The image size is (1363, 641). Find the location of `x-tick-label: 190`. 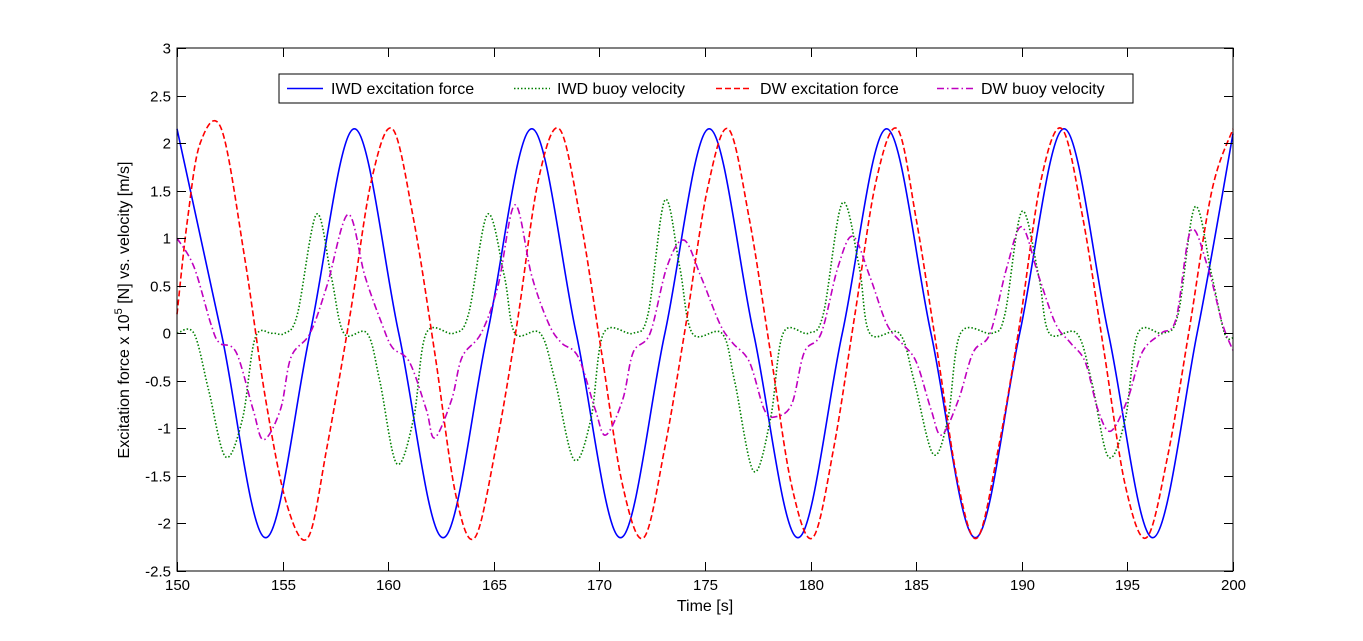

x-tick-label: 190 is located at coordinates (1022, 585).